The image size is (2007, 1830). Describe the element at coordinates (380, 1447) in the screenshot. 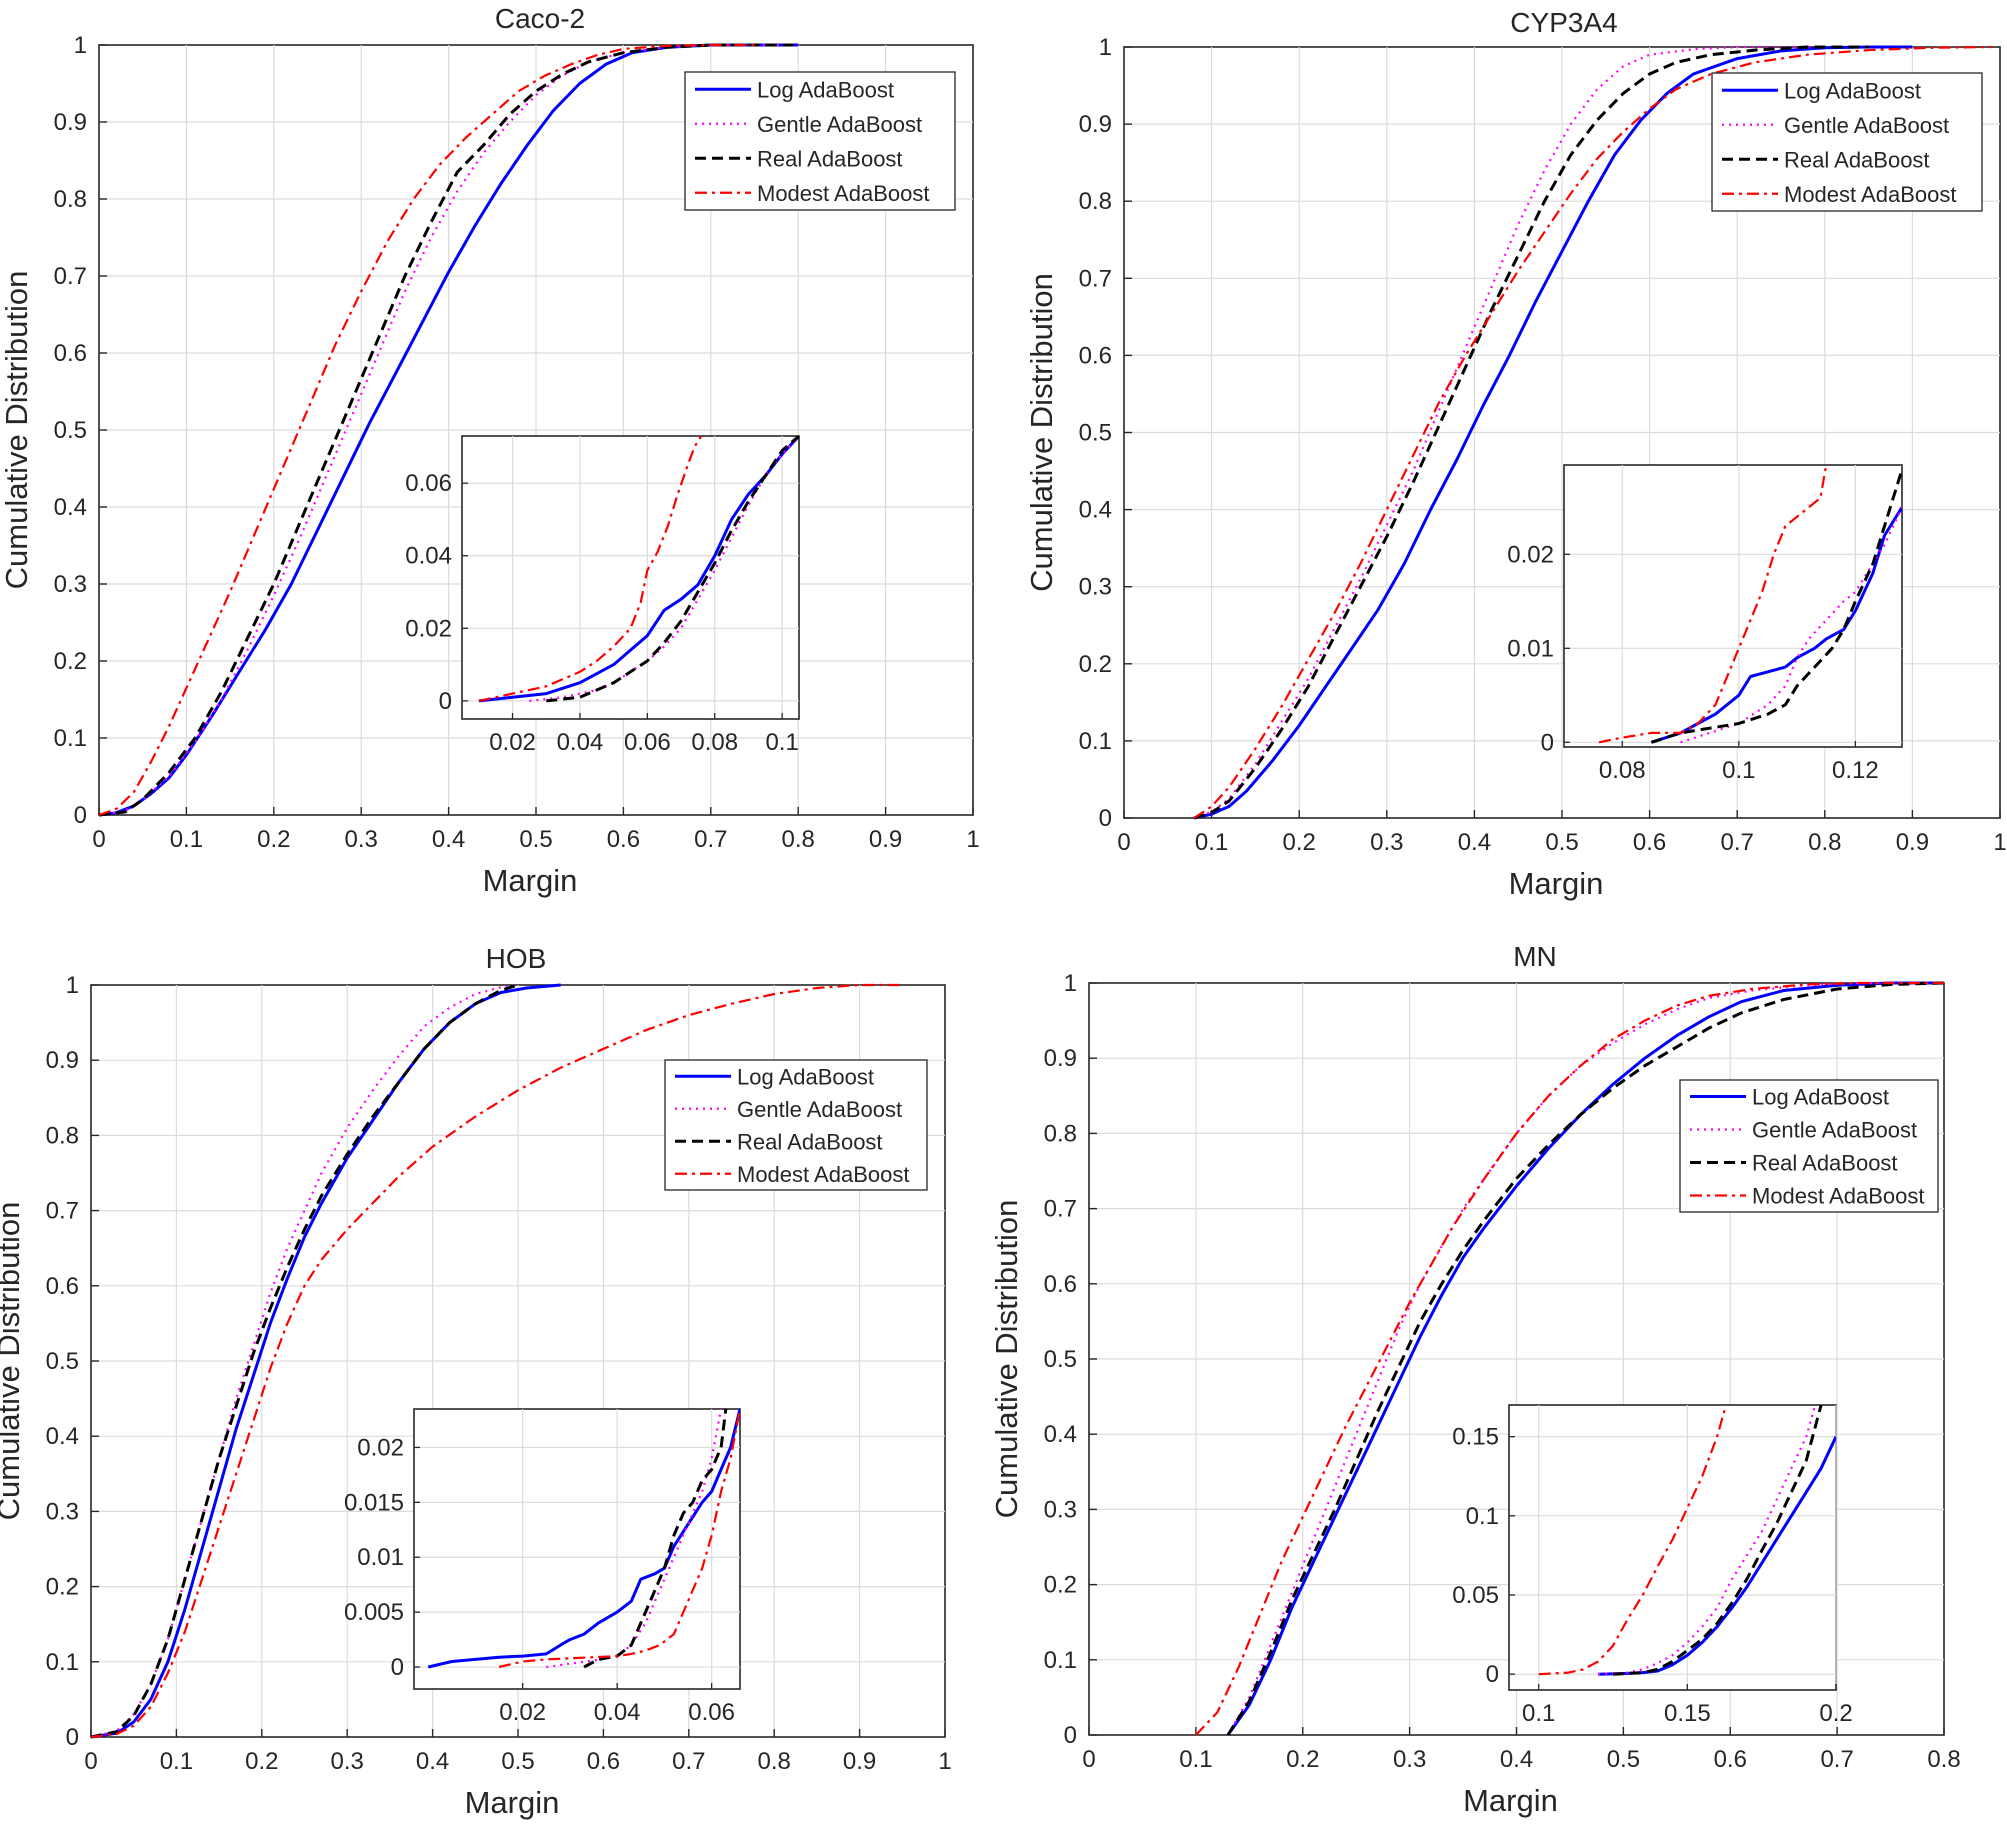

I see `inset-y-tick-label: 0.02` at that location.